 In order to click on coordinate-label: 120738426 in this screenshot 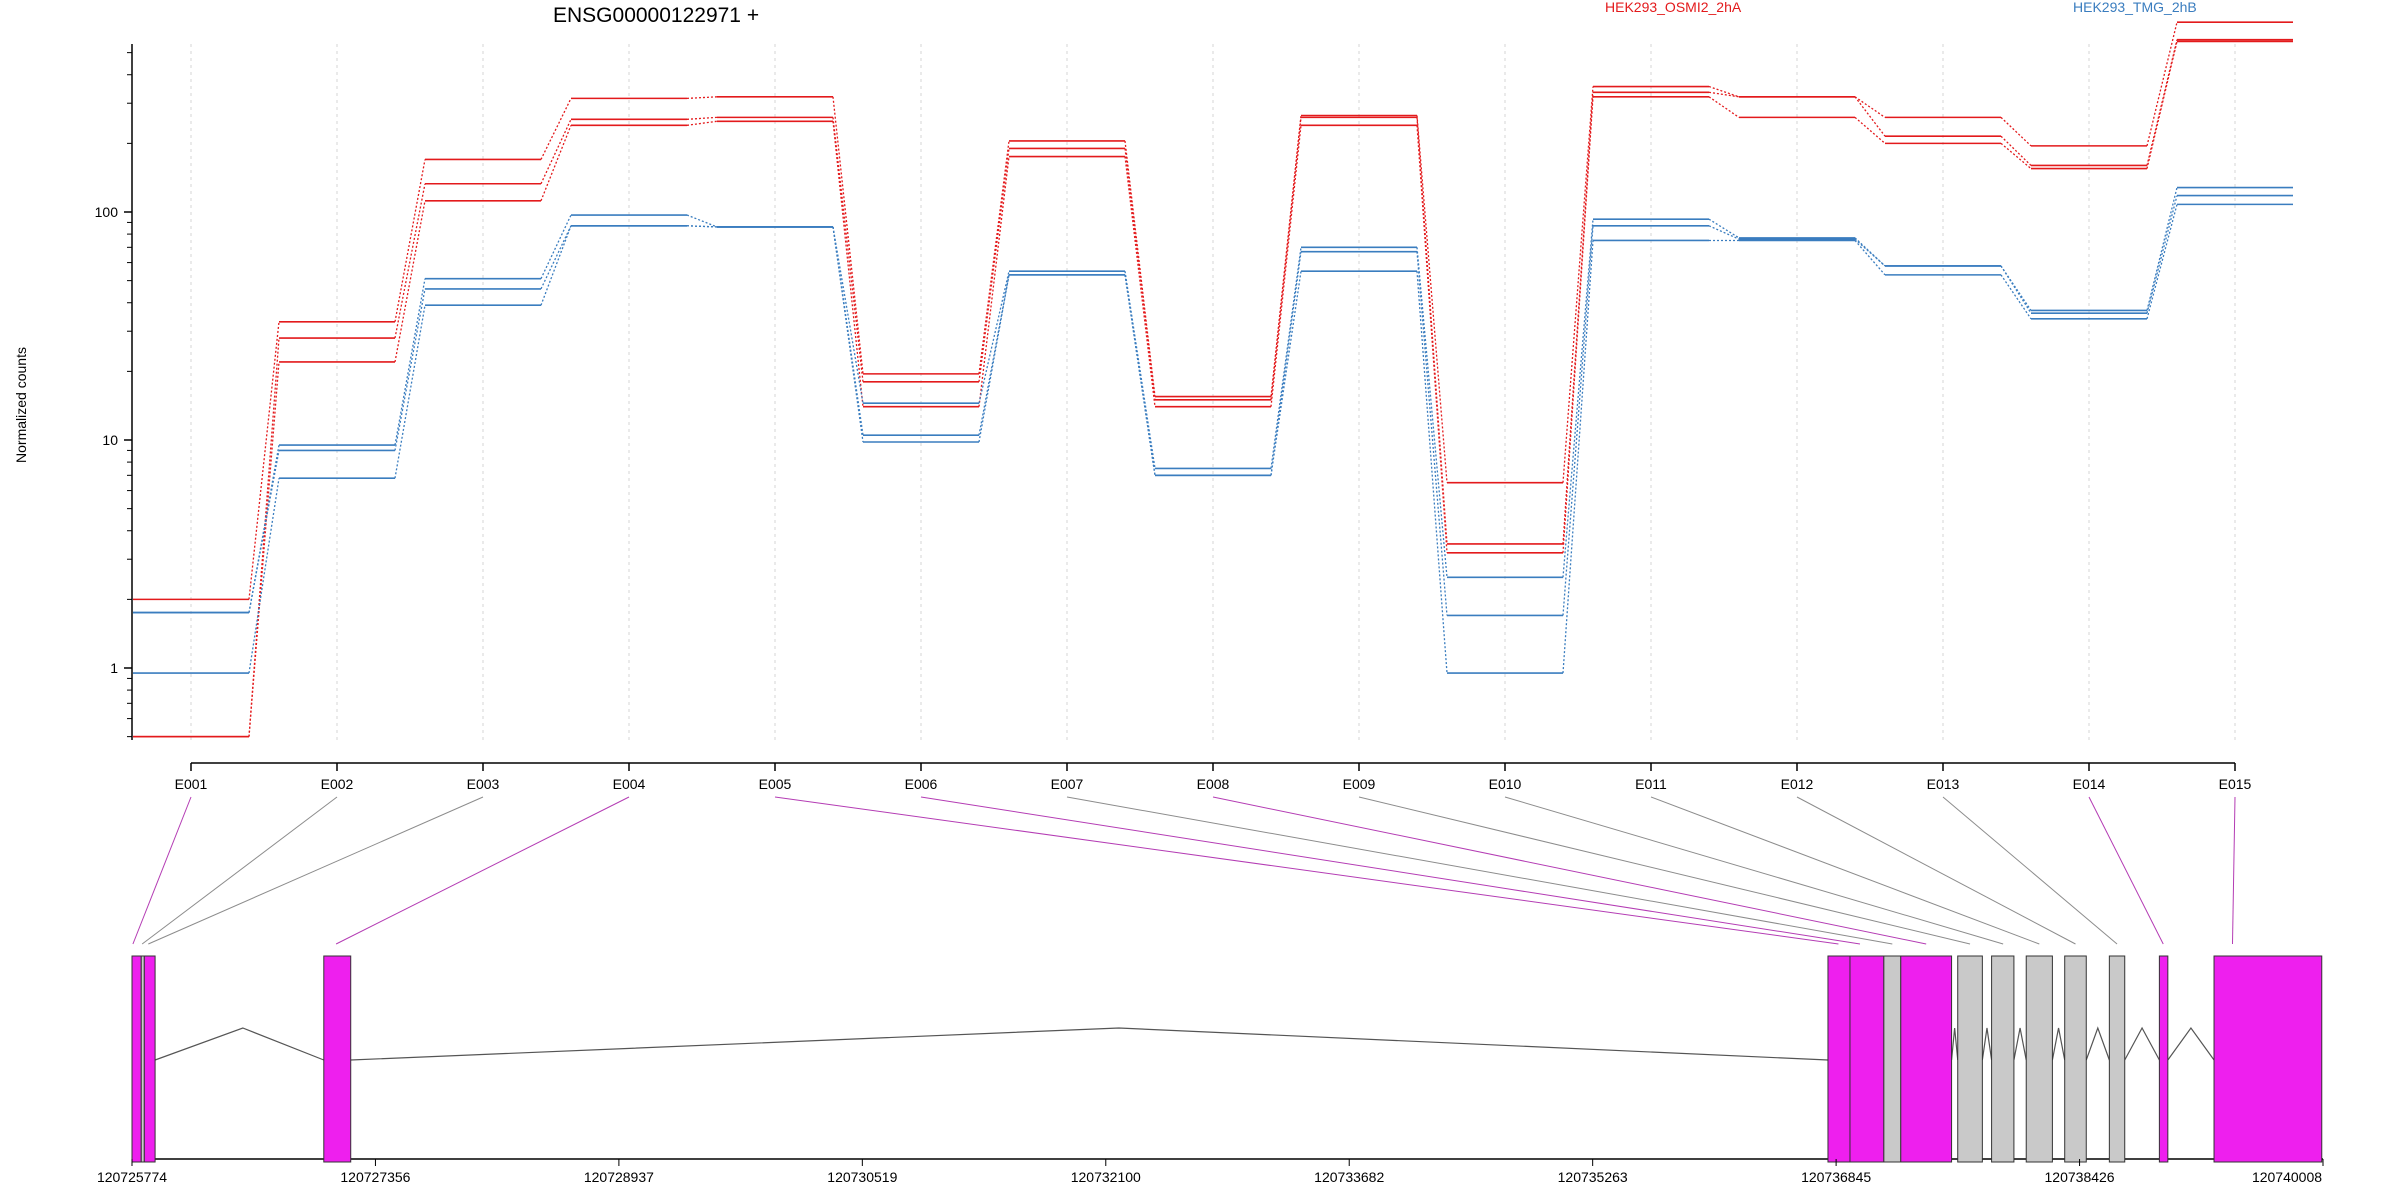, I will do `click(2080, 1177)`.